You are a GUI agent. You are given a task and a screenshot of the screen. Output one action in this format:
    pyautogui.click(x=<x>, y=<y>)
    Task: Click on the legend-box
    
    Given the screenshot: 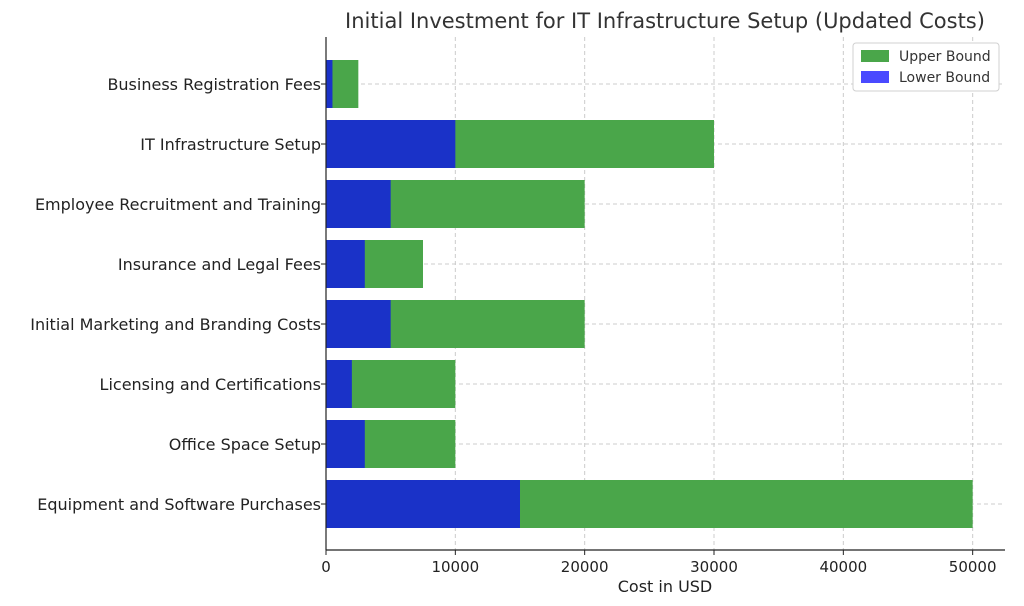 What is the action you would take?
    pyautogui.click(x=926, y=67)
    